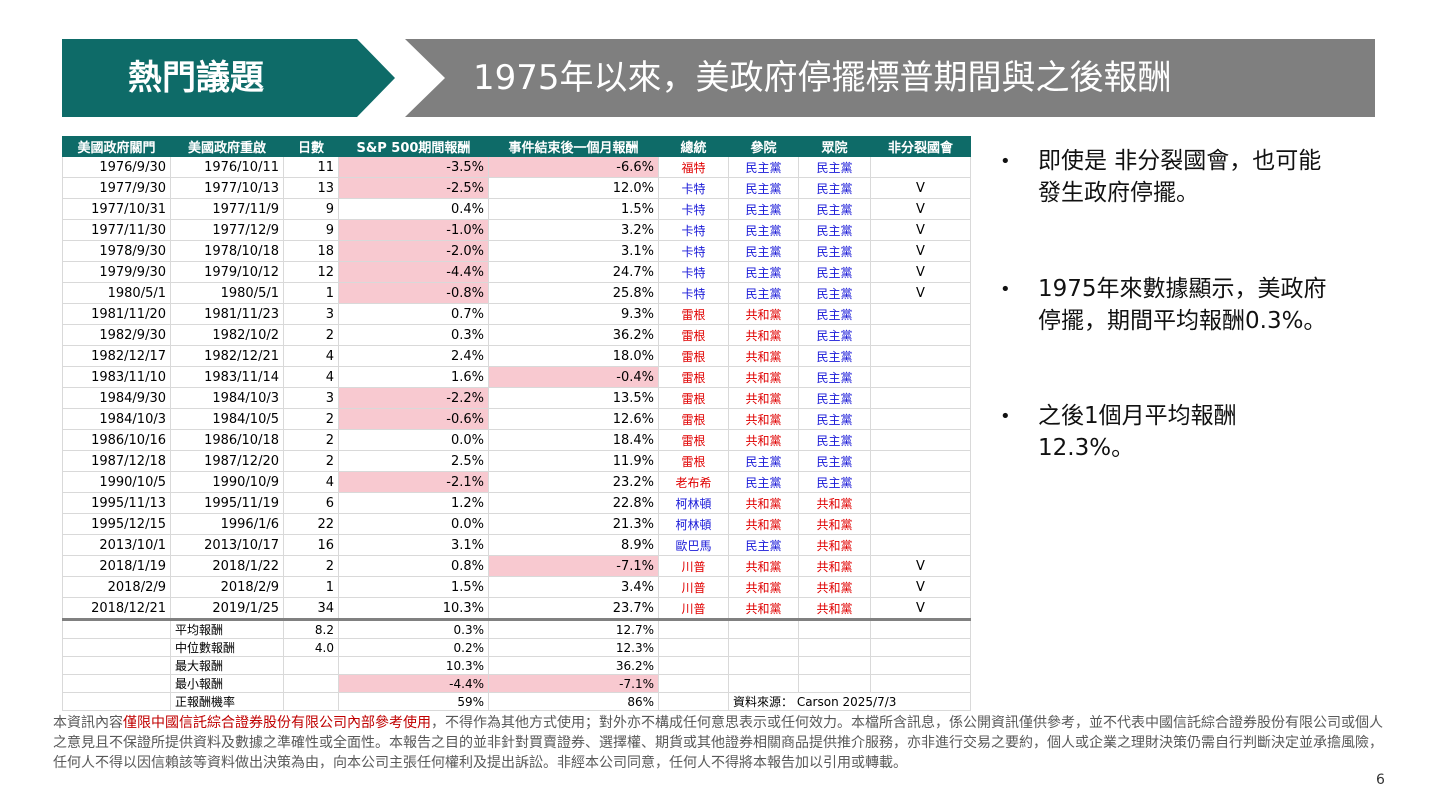 The image size is (1429, 804). I want to click on table-row: 1995/12/15 1996/1/6 22 0.0% 21.3% 柯林頓 共和黨 共和黨, so click(516, 524).